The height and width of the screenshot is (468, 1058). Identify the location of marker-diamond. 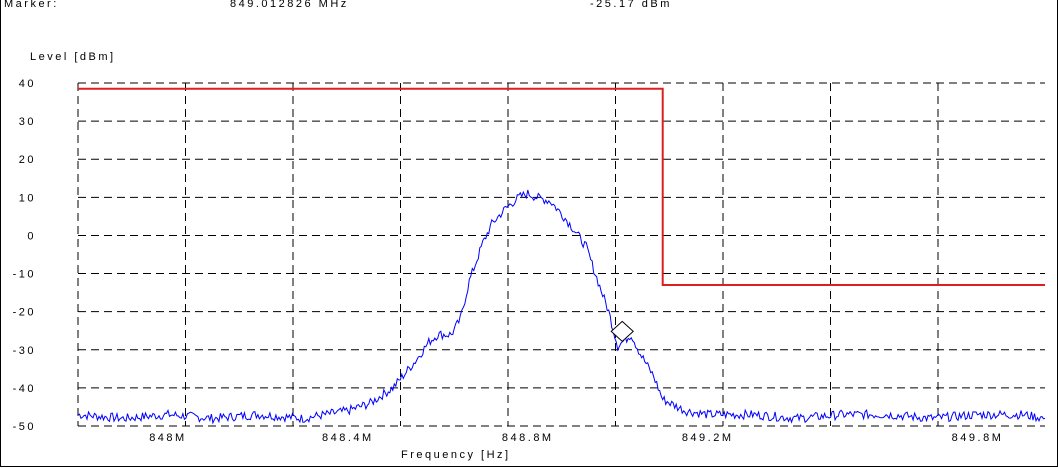
(622, 331).